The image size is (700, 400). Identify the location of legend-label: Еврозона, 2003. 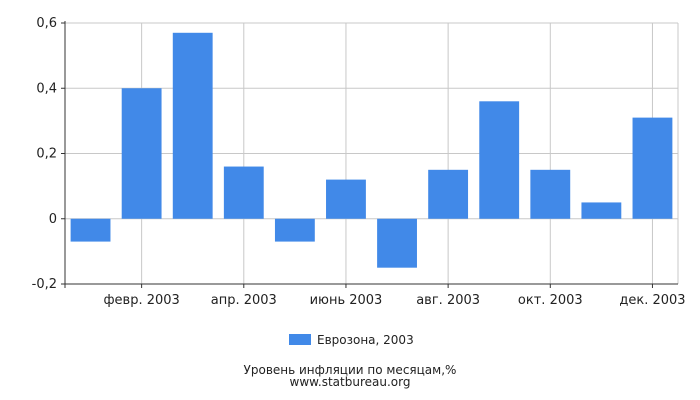
(365, 340).